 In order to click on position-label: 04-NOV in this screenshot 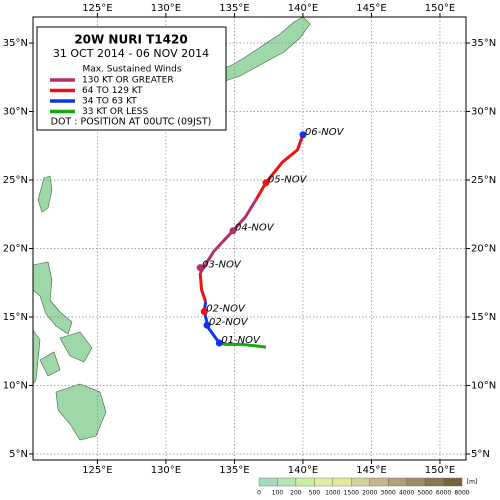, I will do `click(255, 228)`.